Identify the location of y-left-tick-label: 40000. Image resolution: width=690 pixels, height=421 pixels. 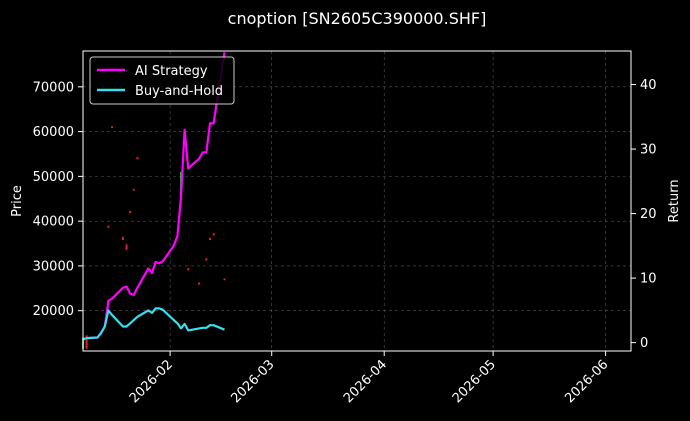
(53, 222).